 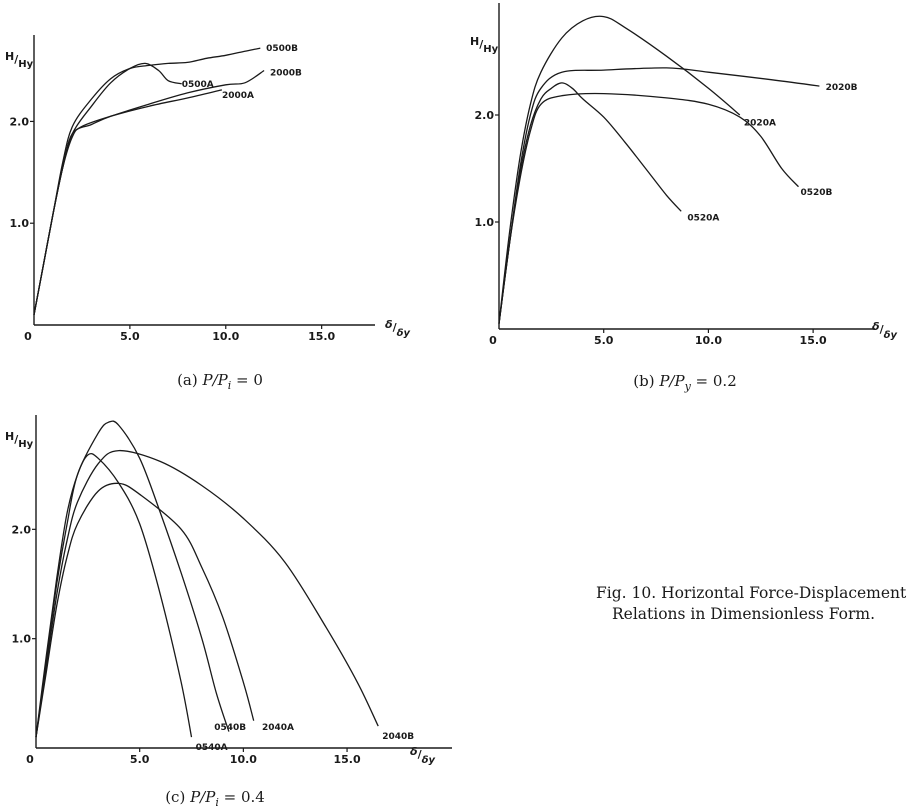 I want to click on series-label-2000B: 2000B, so click(x=286, y=74).